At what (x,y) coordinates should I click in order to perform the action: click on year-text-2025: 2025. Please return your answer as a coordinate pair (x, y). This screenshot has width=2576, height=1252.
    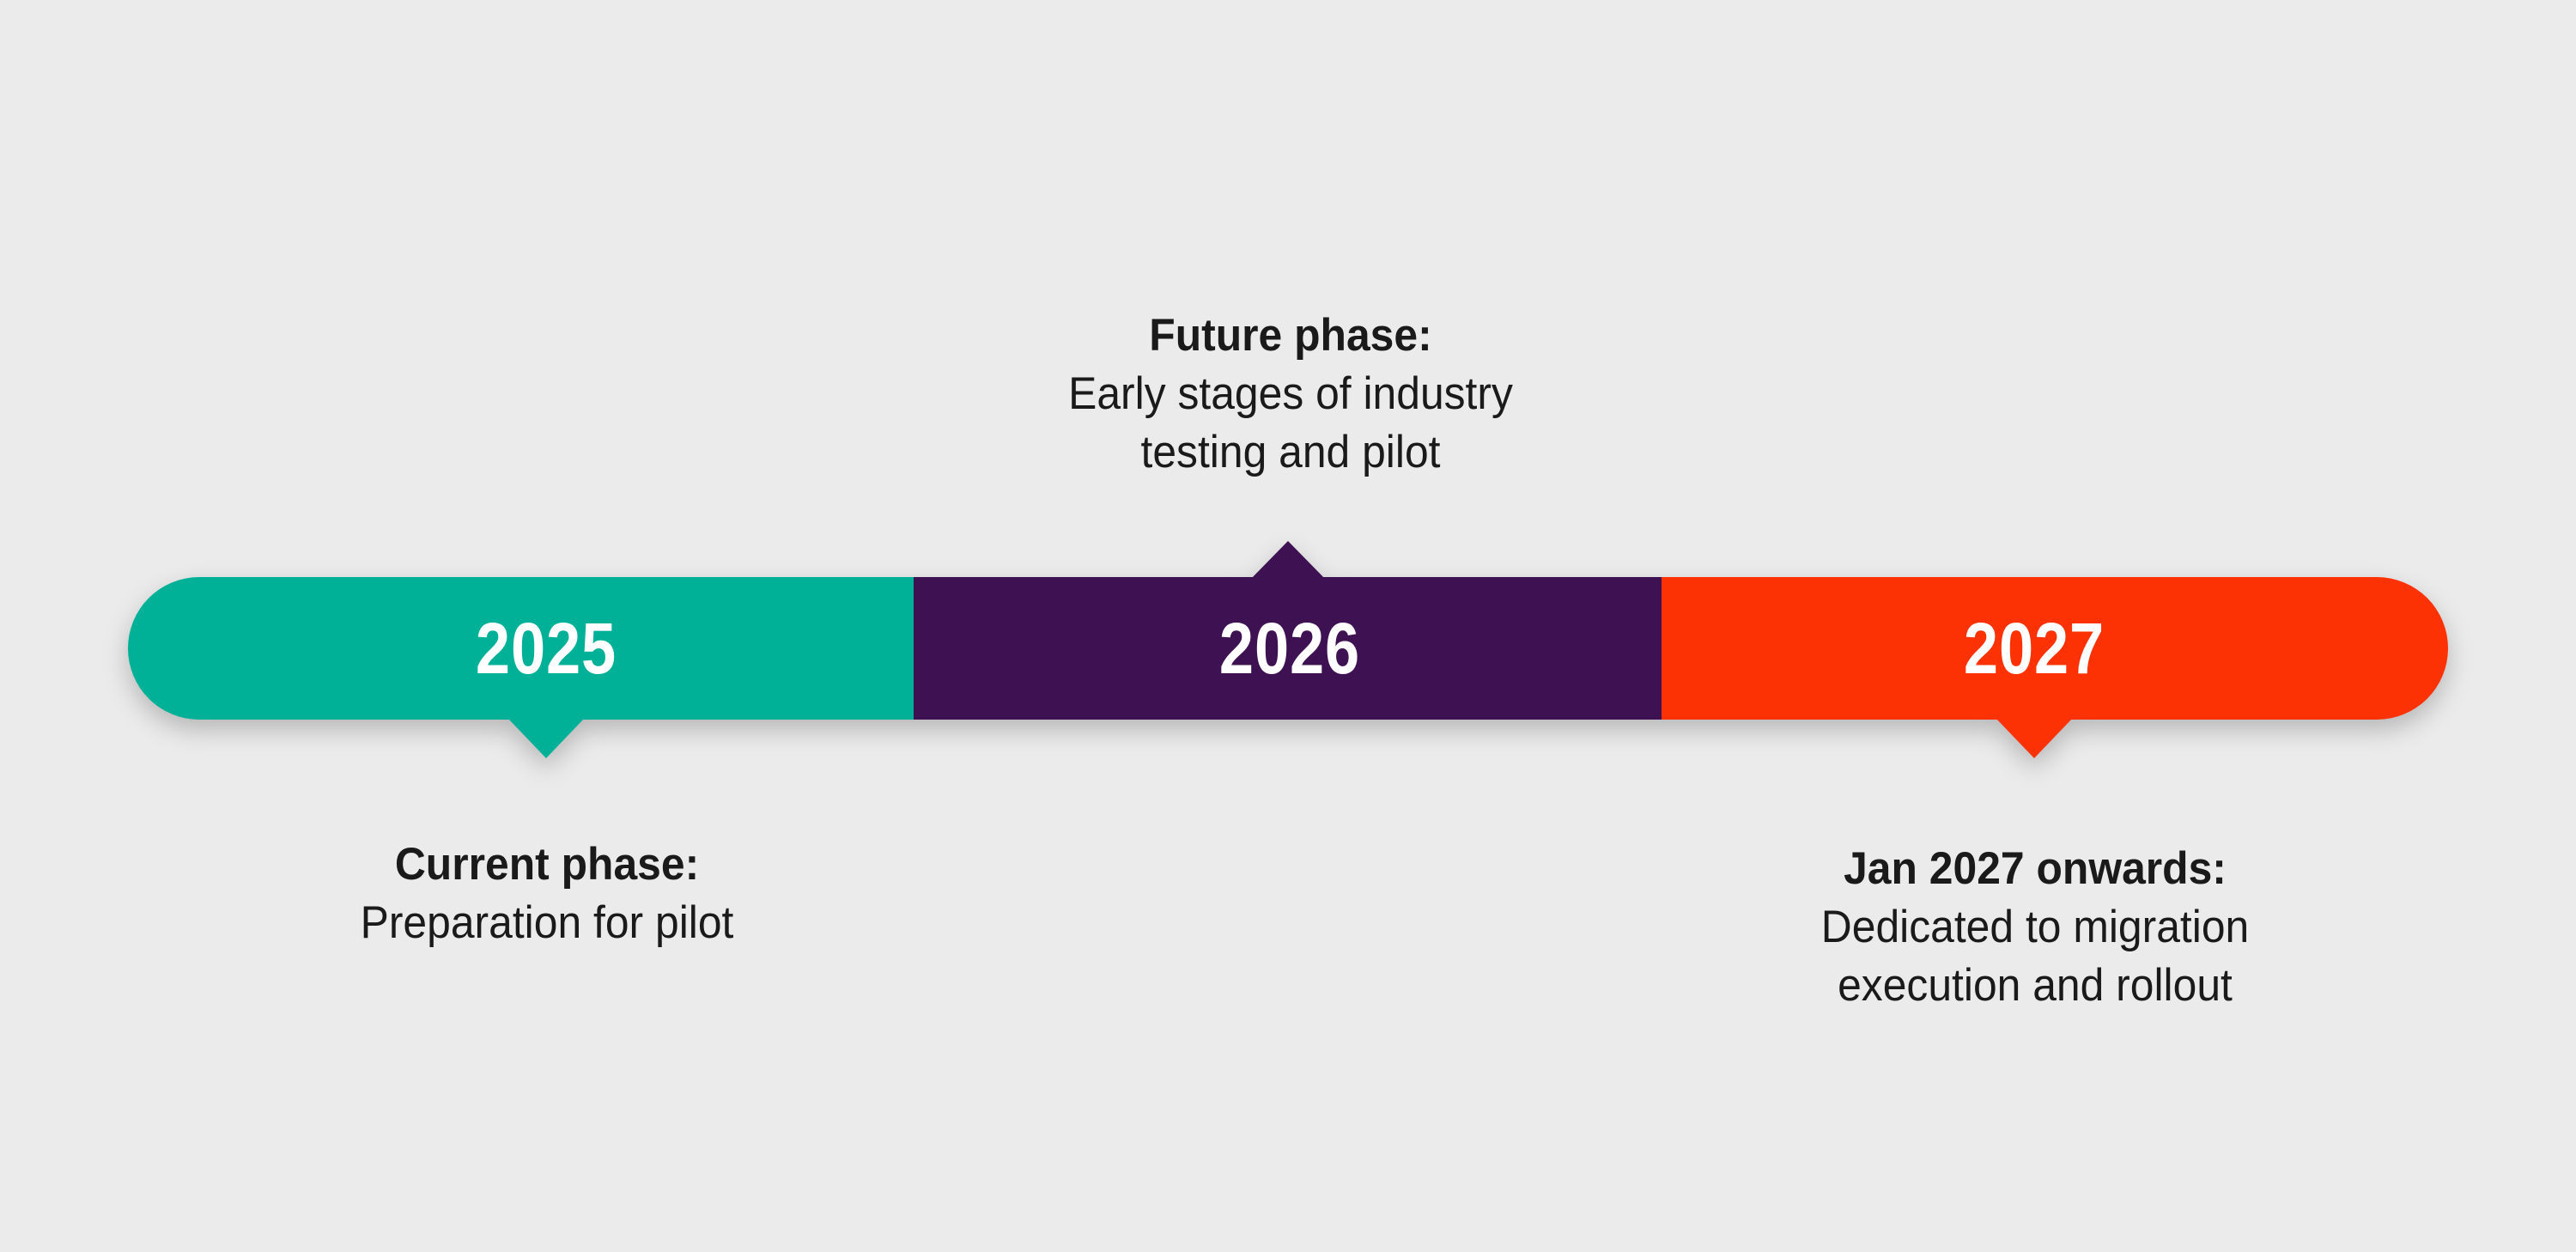
    Looking at the image, I should click on (546, 648).